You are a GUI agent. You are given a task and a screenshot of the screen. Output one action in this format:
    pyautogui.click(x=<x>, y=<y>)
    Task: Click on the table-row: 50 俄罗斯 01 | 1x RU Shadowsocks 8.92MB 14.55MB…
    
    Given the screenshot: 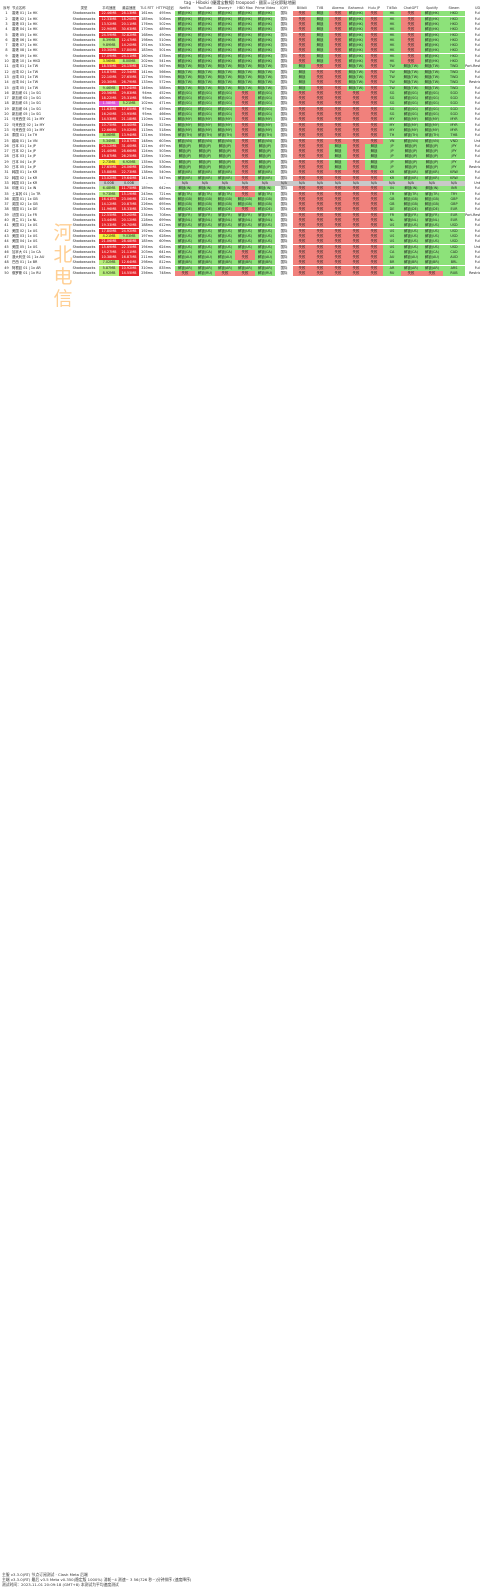 What is the action you would take?
    pyautogui.click(x=241, y=273)
    